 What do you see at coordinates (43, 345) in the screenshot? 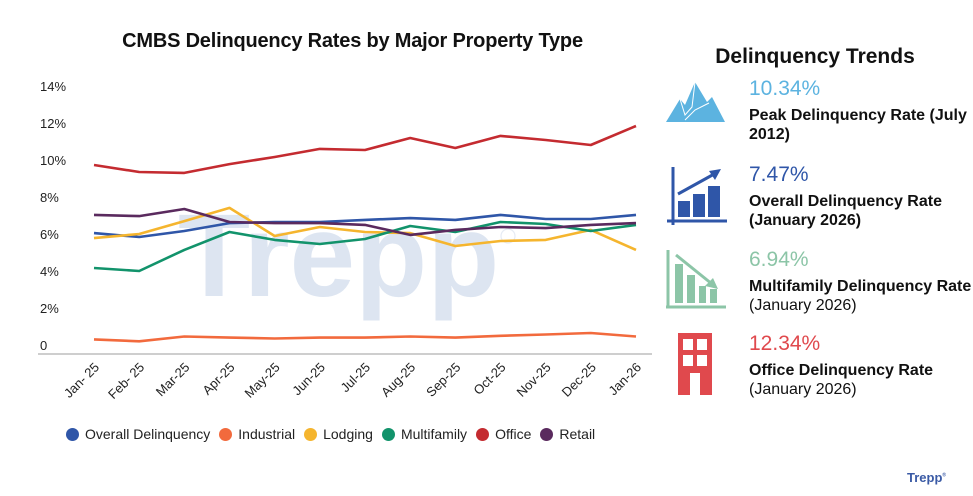
I see `y-tick-label: 0` at bounding box center [43, 345].